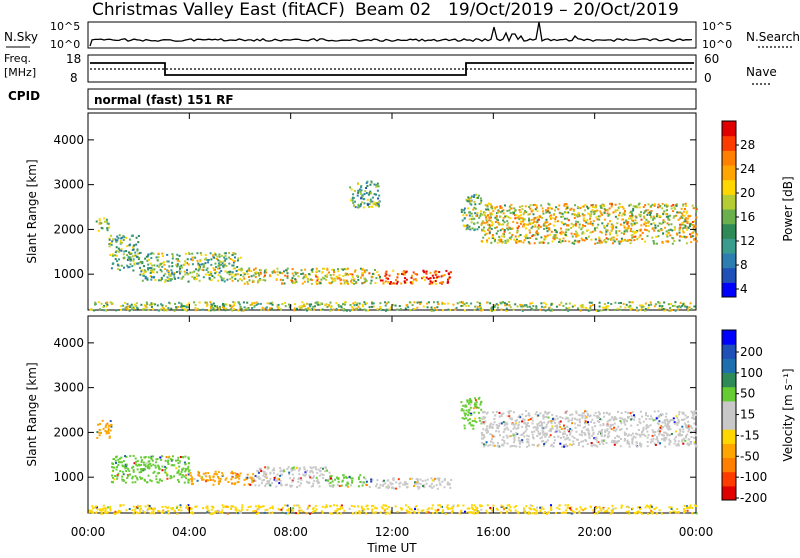 The image size is (800, 558). Describe the element at coordinates (189, 532) in the screenshot. I see `x-tick-label: 04:00` at that location.